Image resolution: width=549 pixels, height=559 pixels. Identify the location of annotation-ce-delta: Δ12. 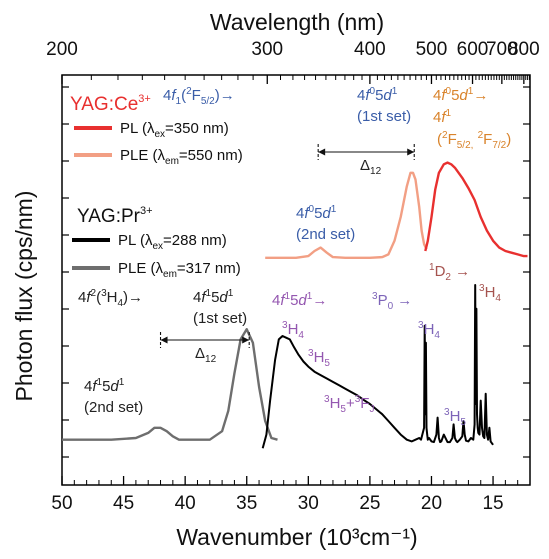
(371, 167).